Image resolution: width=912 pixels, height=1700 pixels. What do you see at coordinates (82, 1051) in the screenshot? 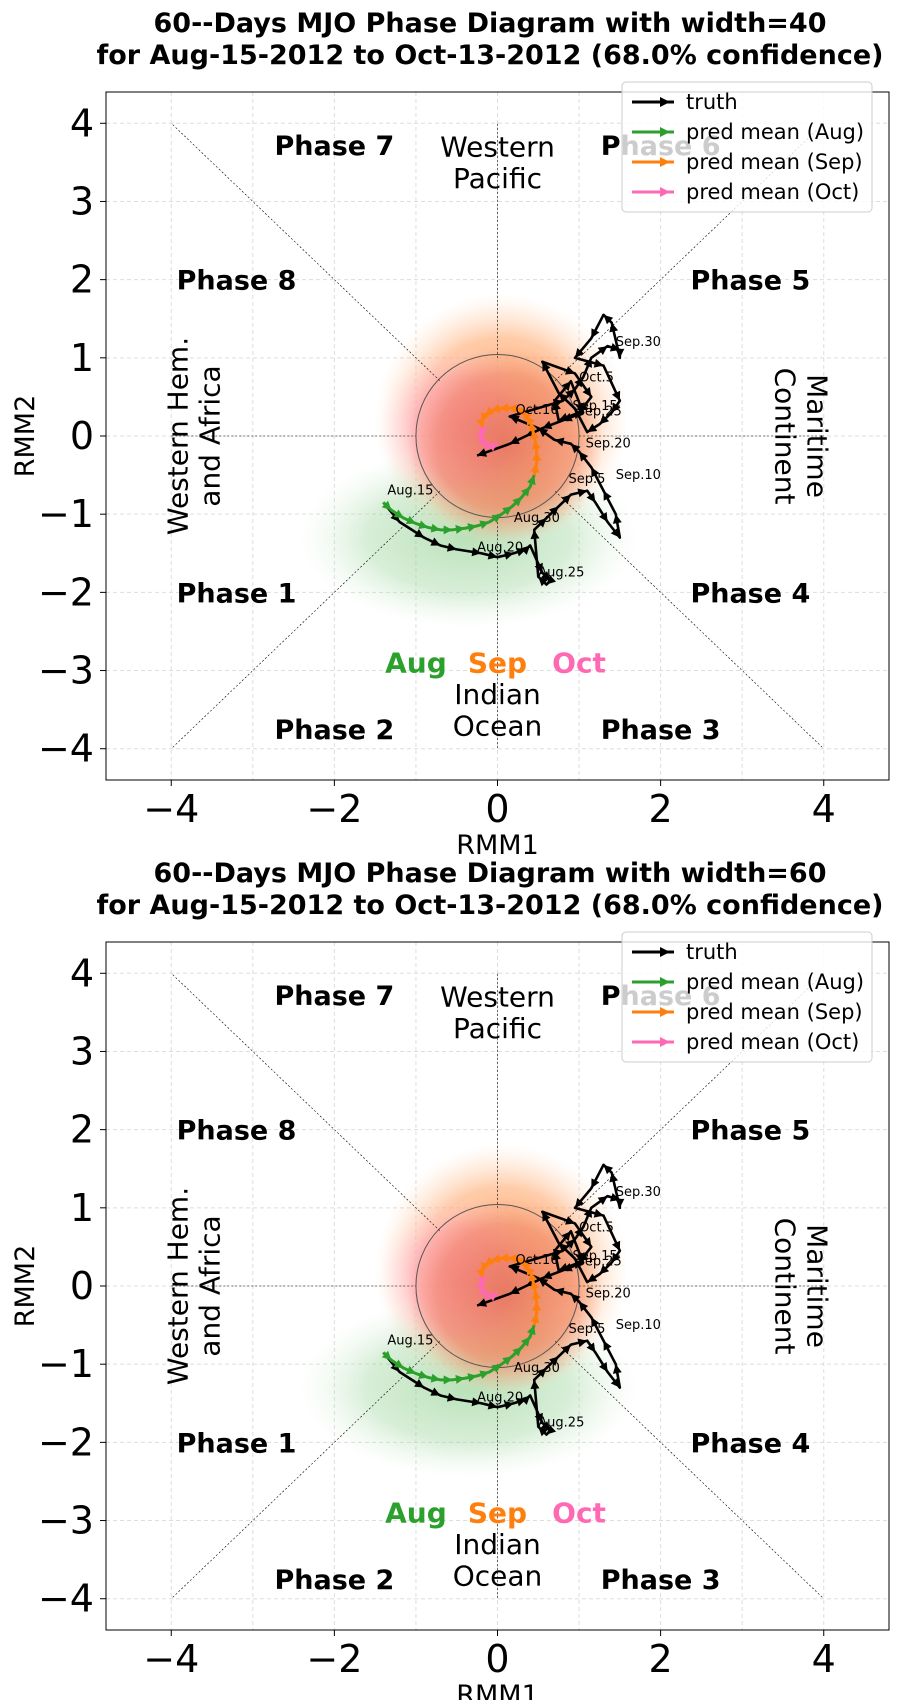
I see `y-tick-label: 3` at bounding box center [82, 1051].